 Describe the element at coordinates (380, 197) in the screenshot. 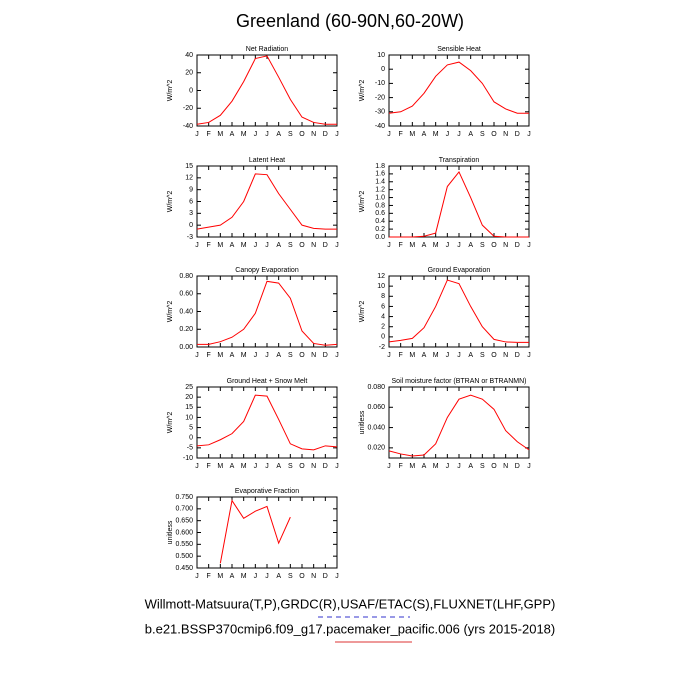

I see `y-tick-label: 1.0` at that location.